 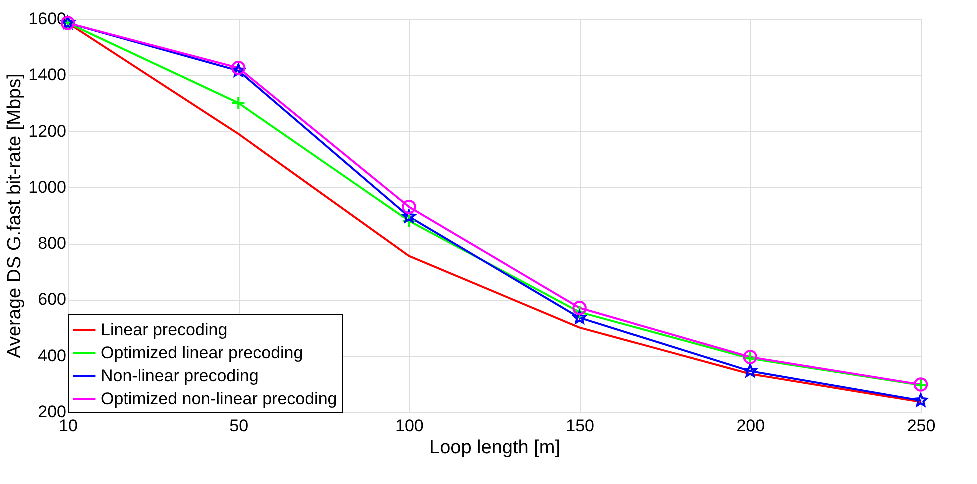 I want to click on y-tick-label: 1000, so click(x=47, y=187).